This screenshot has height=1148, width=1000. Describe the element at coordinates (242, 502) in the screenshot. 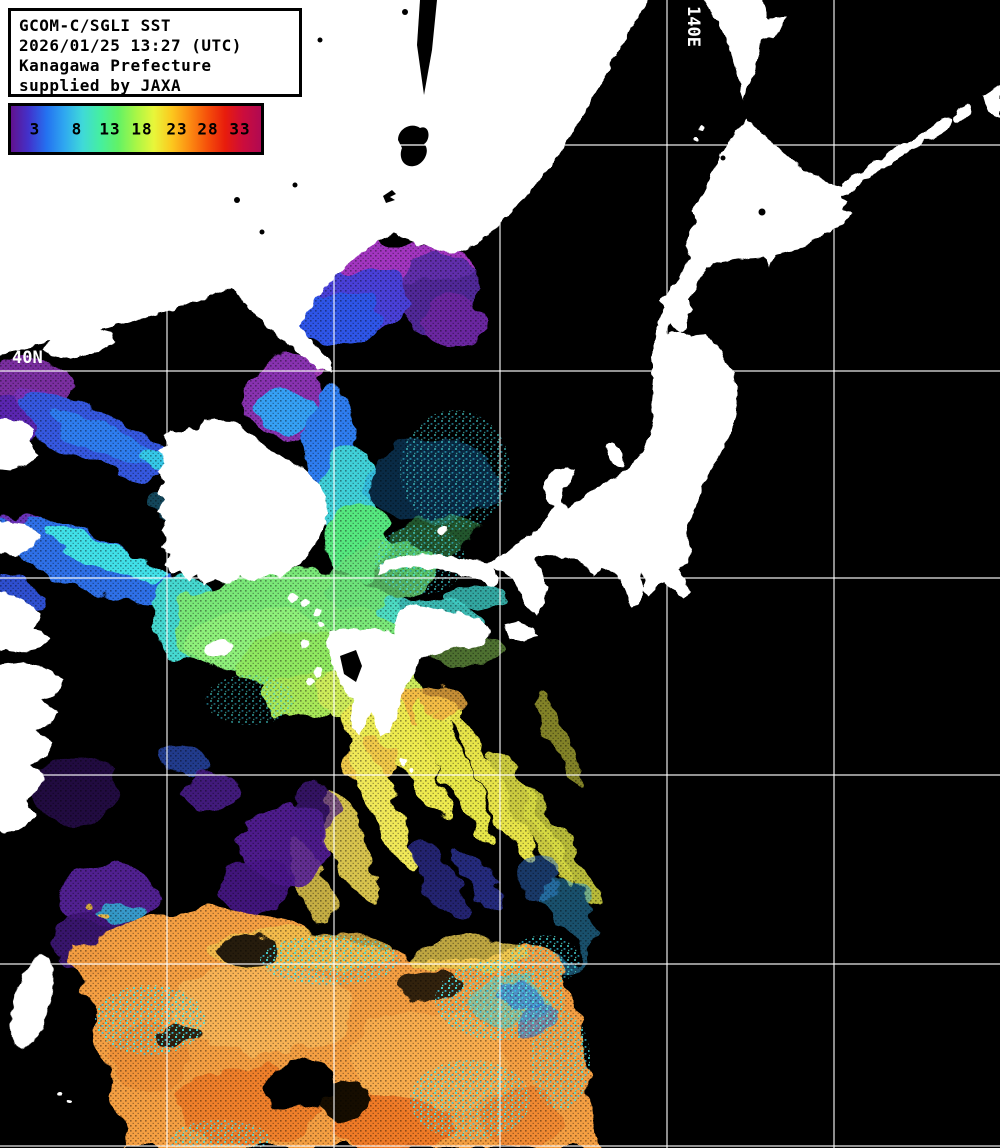

I see `land-korea` at that location.